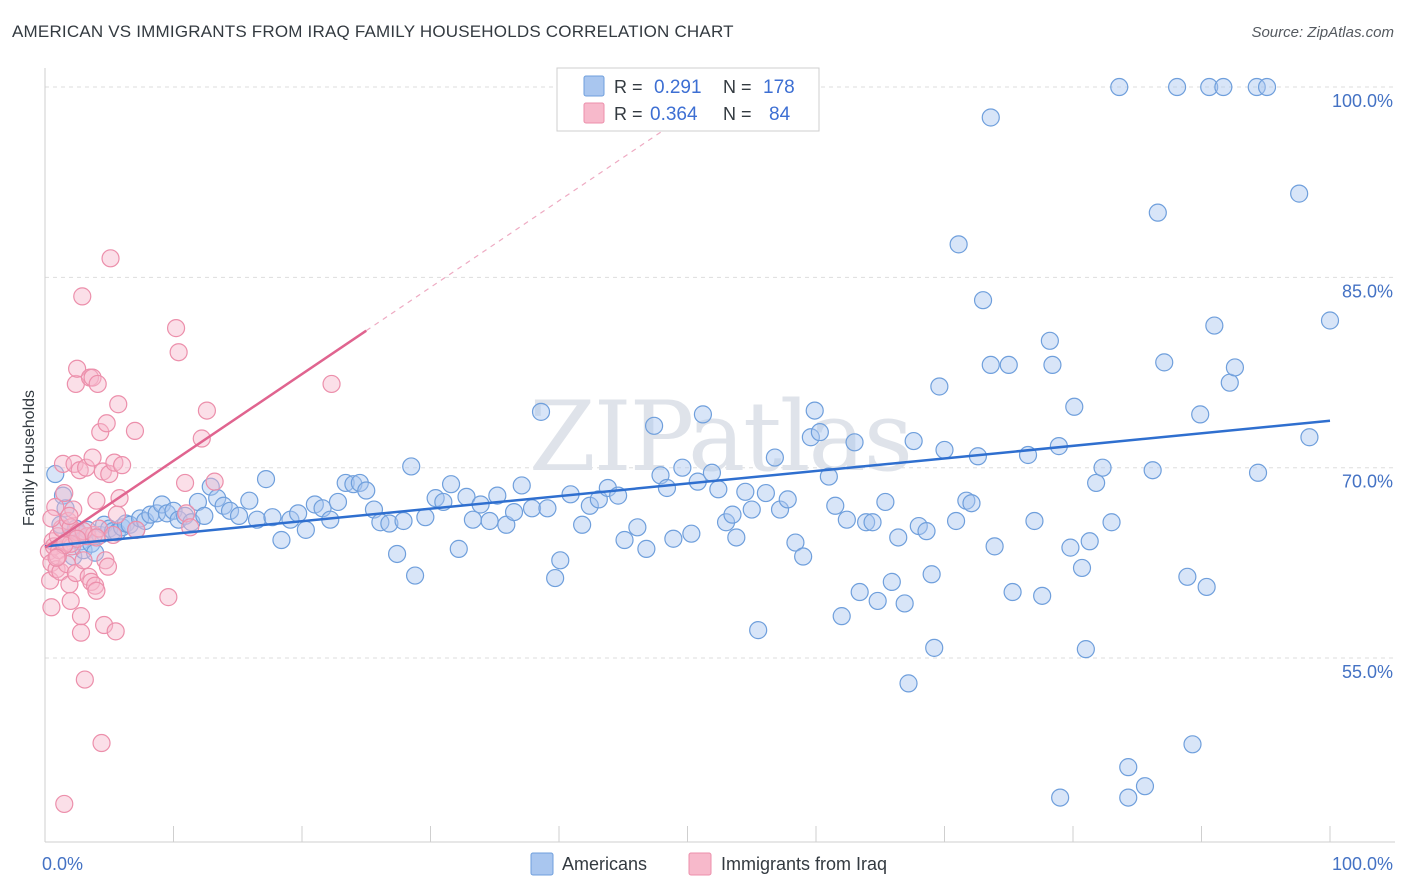 The height and width of the screenshot is (892, 1406). Describe the element at coordinates (1322, 32) in the screenshot. I see `source-label: Source: ZipAtlas.com` at that location.